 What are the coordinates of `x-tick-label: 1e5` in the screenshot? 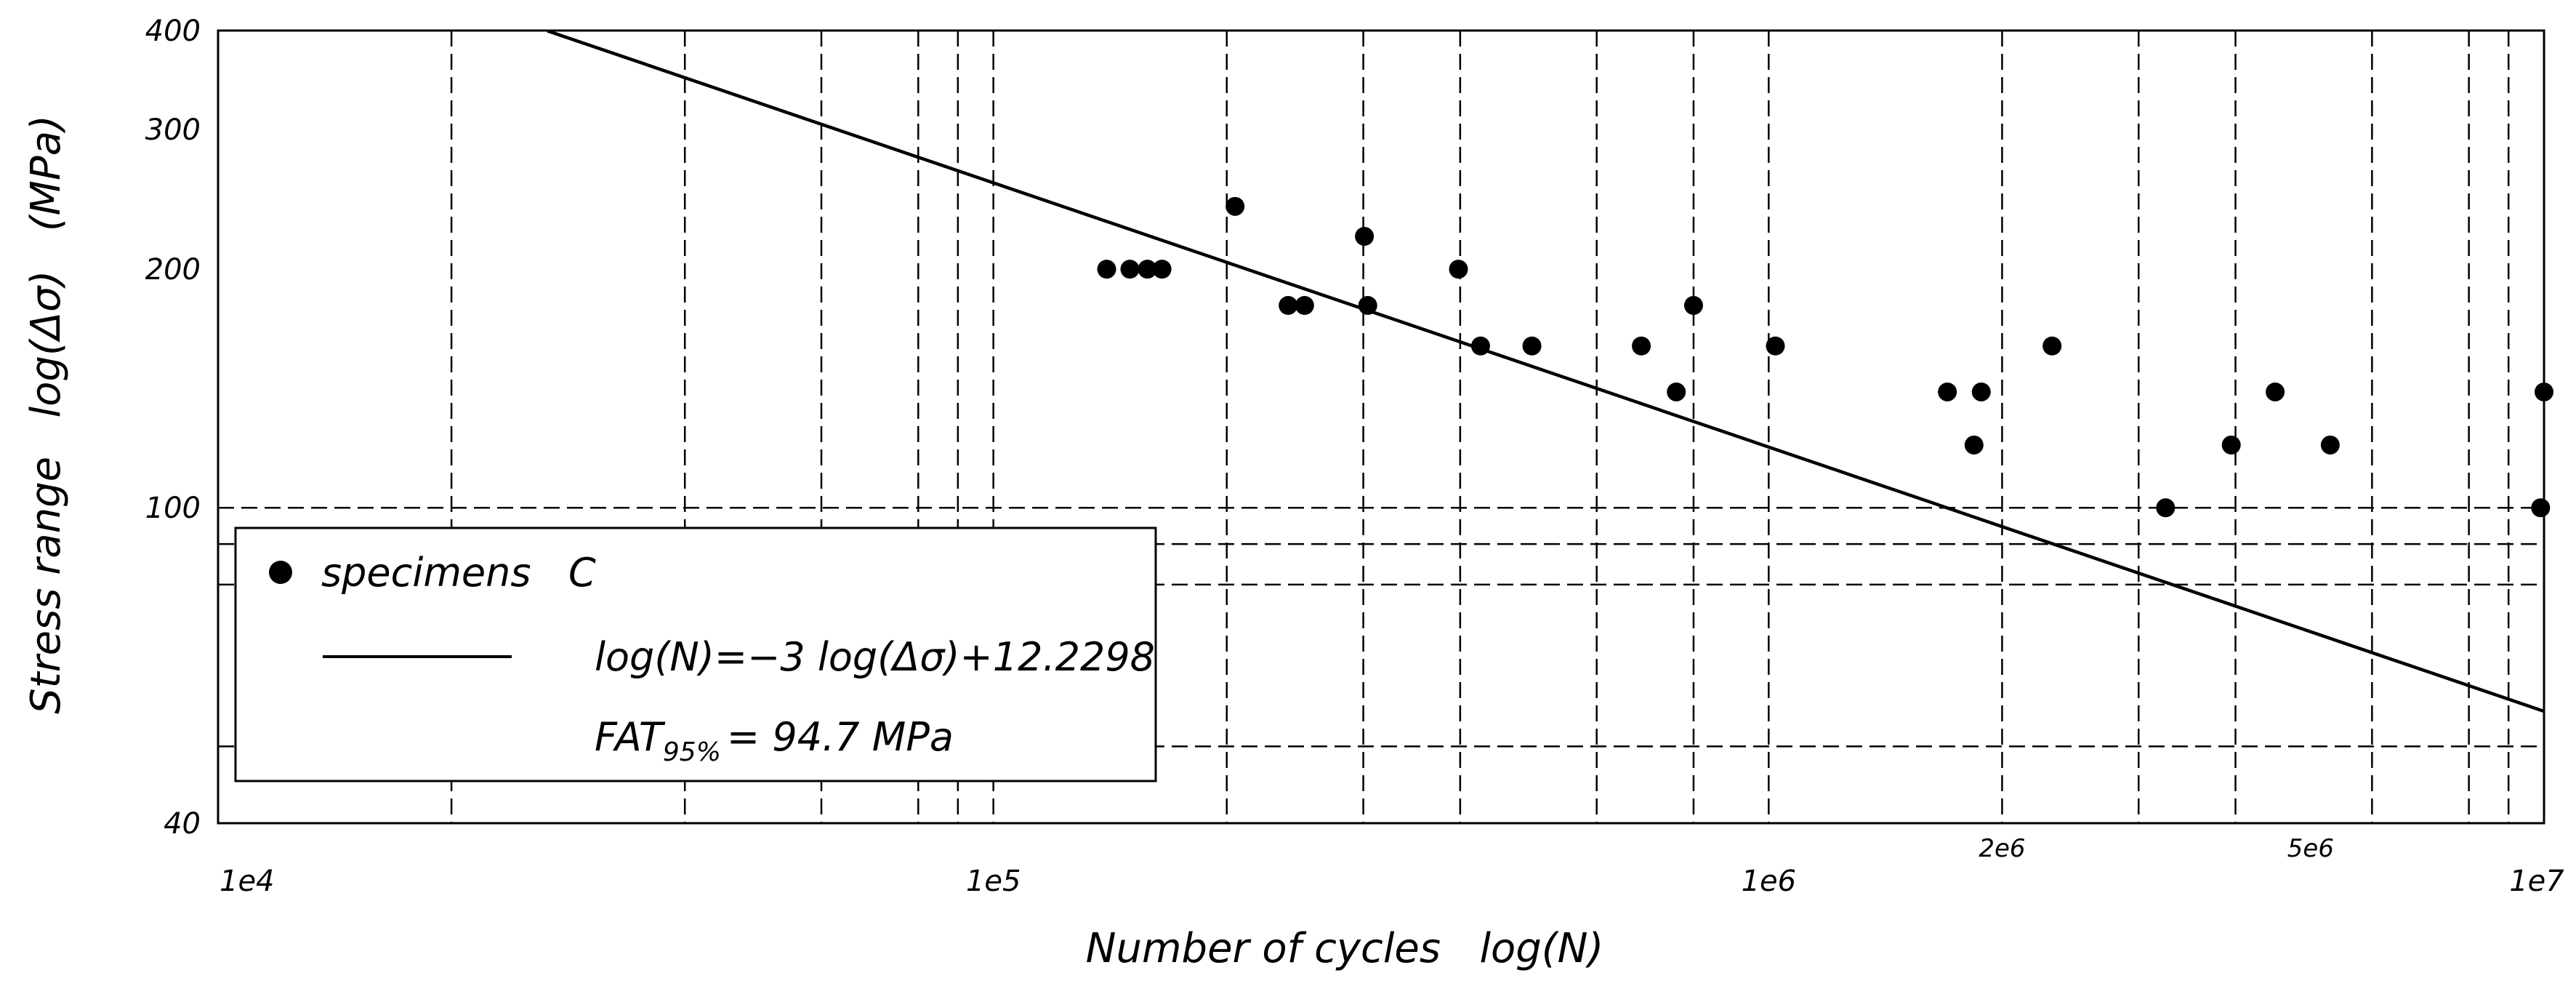 It's located at (993, 881).